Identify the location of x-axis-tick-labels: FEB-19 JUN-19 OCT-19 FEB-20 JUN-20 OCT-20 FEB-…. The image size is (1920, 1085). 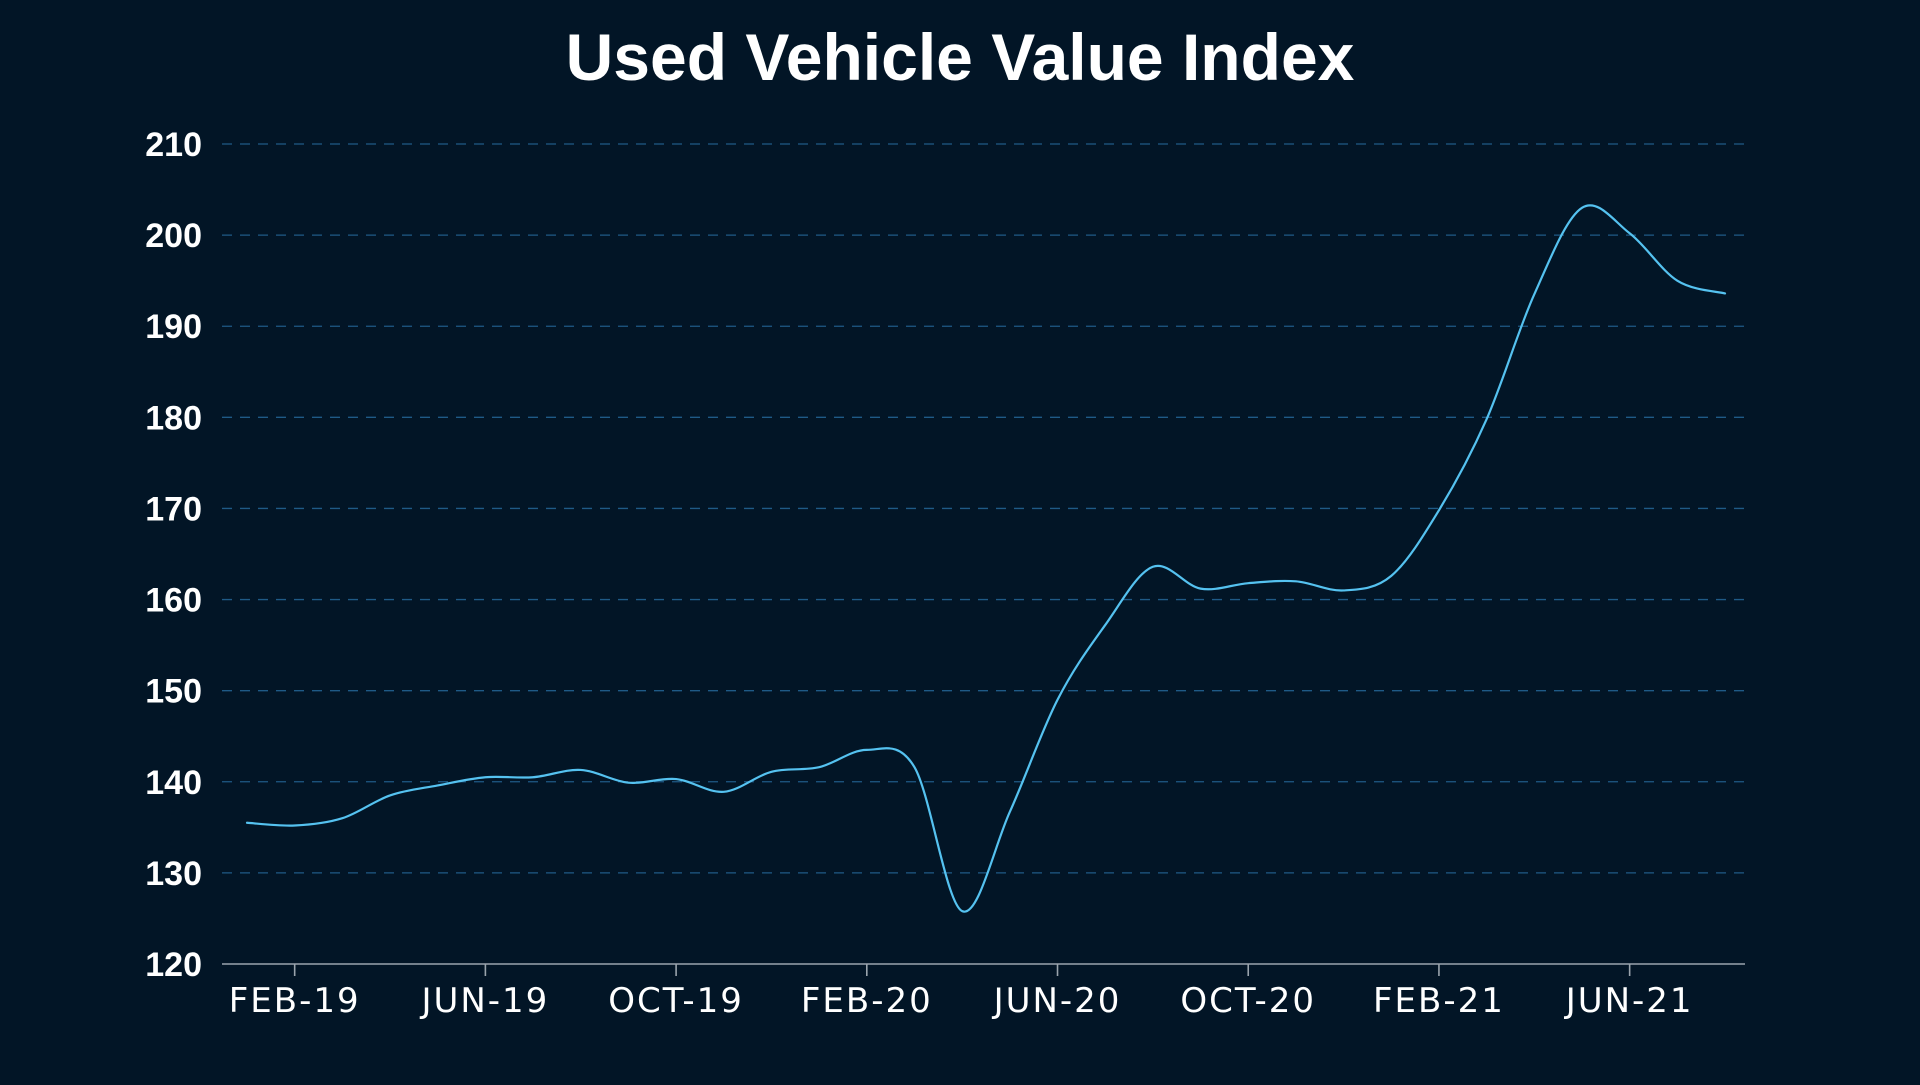
(961, 1001).